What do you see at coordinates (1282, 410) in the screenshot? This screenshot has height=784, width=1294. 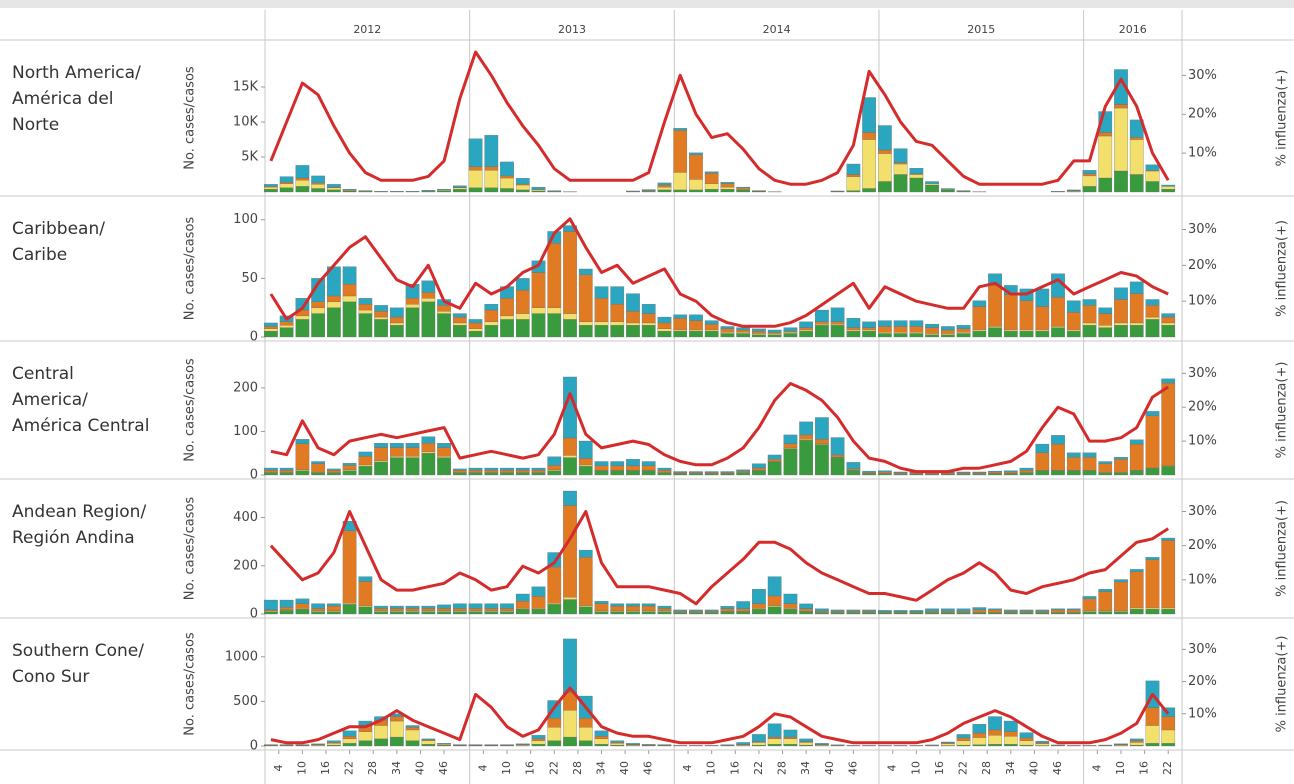 I see `y2-axis-label: % influenza(+)` at bounding box center [1282, 410].